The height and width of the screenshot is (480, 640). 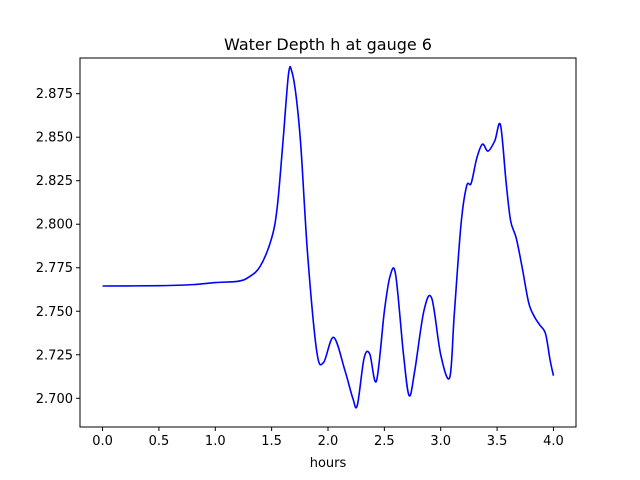 I want to click on x-tick-label: 4.0, so click(x=553, y=441).